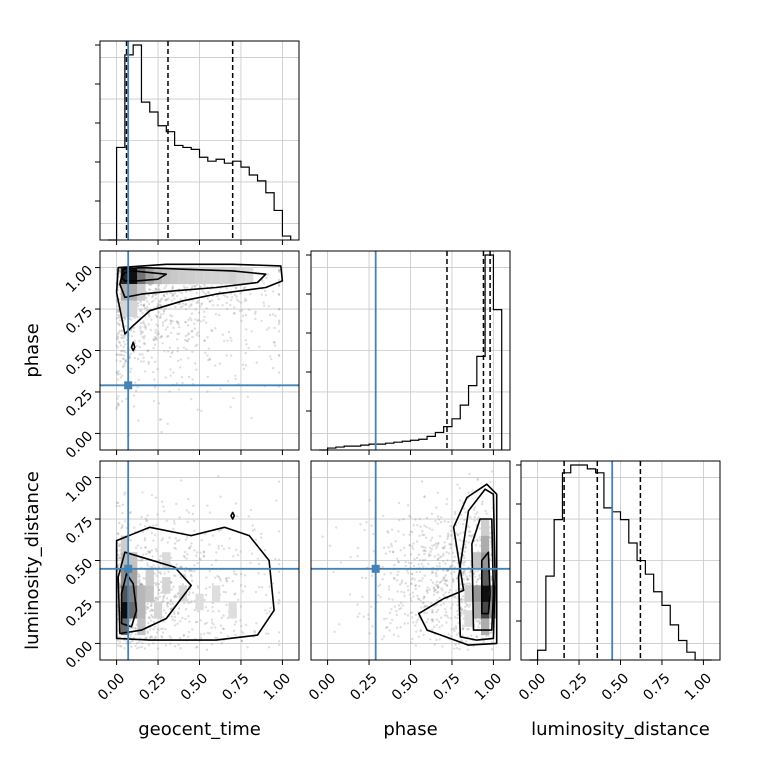 The width and height of the screenshot is (760, 760). I want to click on histogram-step-geocent_time, so click(200, 142).